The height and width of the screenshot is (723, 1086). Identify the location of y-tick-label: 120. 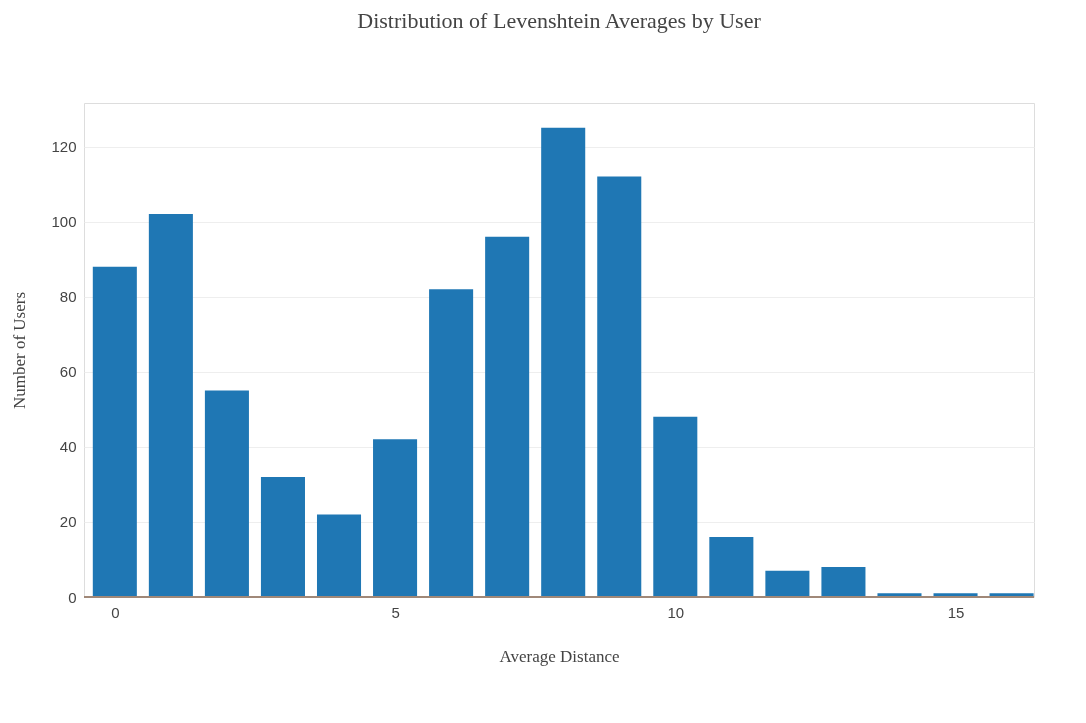
(64, 147).